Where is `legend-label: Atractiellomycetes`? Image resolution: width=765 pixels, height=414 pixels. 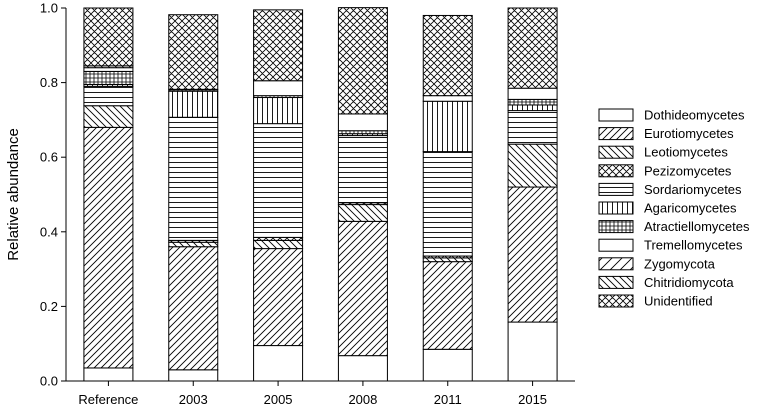 legend-label: Atractiellomycetes is located at coordinates (697, 226).